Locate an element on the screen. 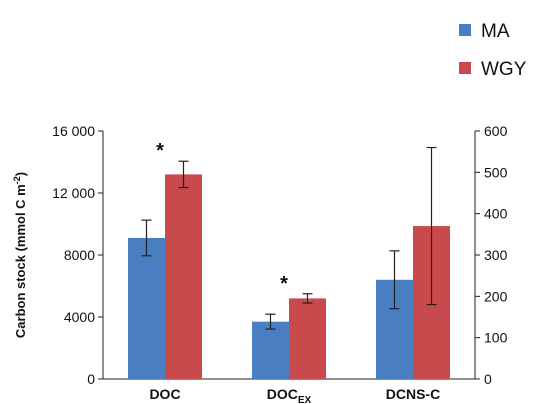 The image size is (536, 404). category-label: DCNS-C is located at coordinates (413, 394).